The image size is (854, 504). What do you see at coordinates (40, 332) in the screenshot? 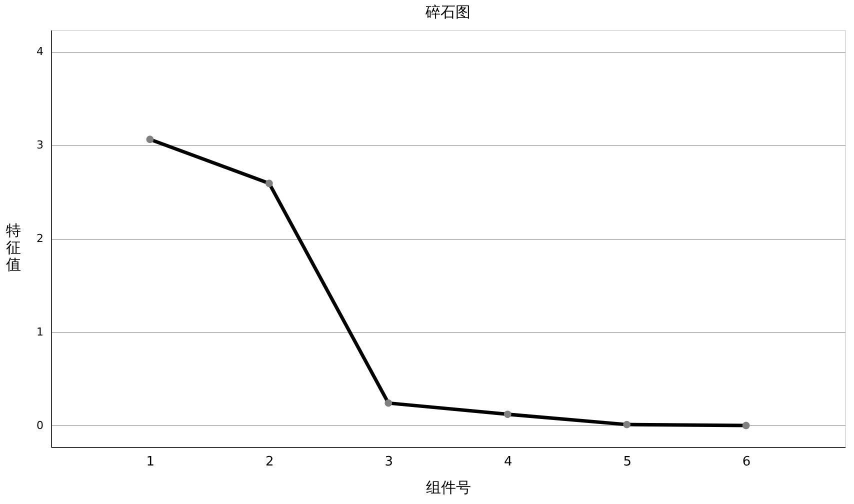
I see `y-tick-label: 1` at bounding box center [40, 332].